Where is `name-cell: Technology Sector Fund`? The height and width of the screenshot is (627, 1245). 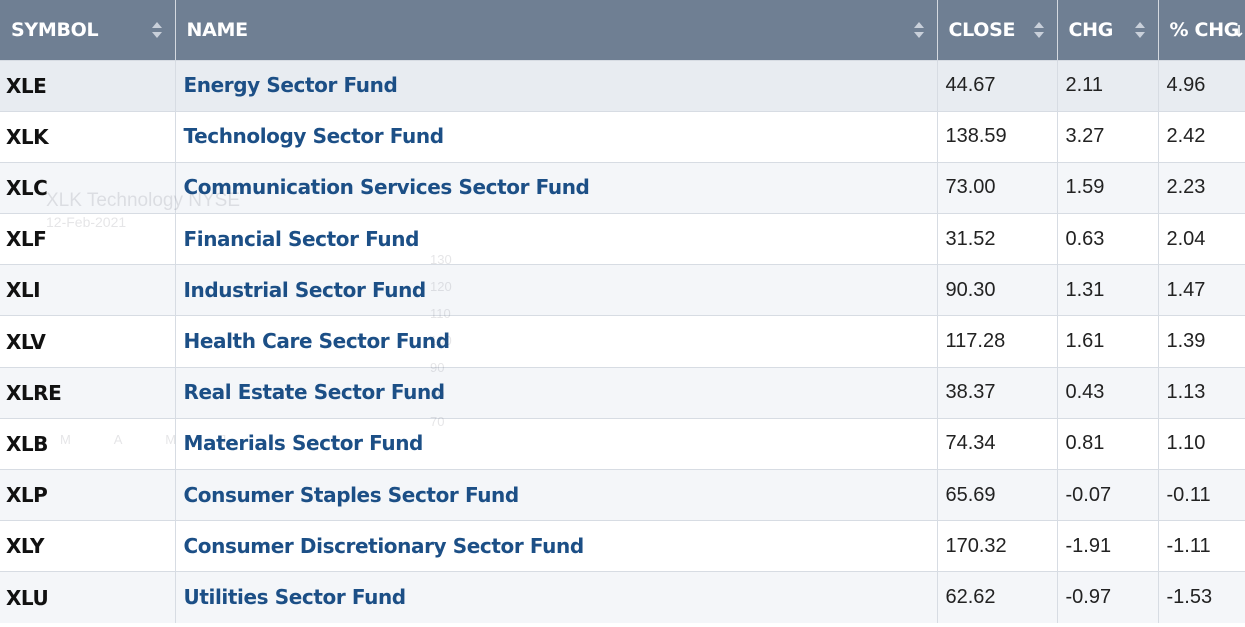
name-cell: Technology Sector Fund is located at coordinates (555, 136).